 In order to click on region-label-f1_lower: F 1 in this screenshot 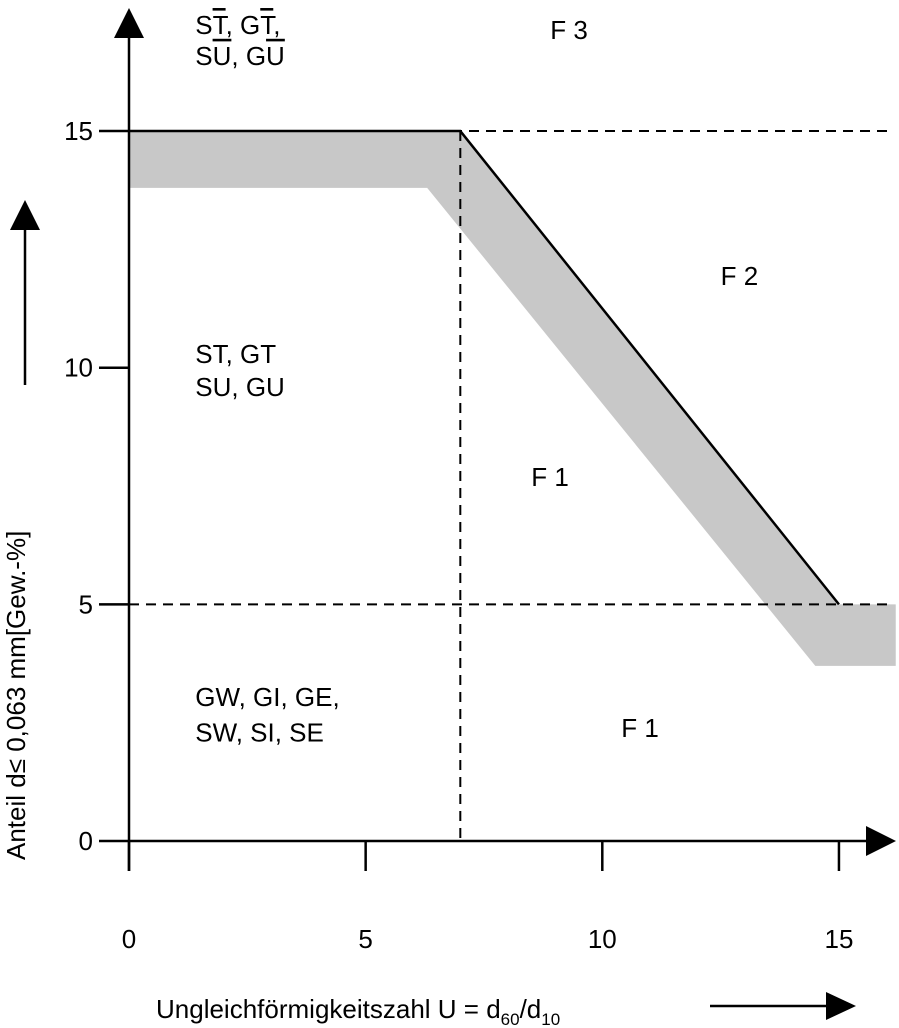, I will do `click(640, 728)`.